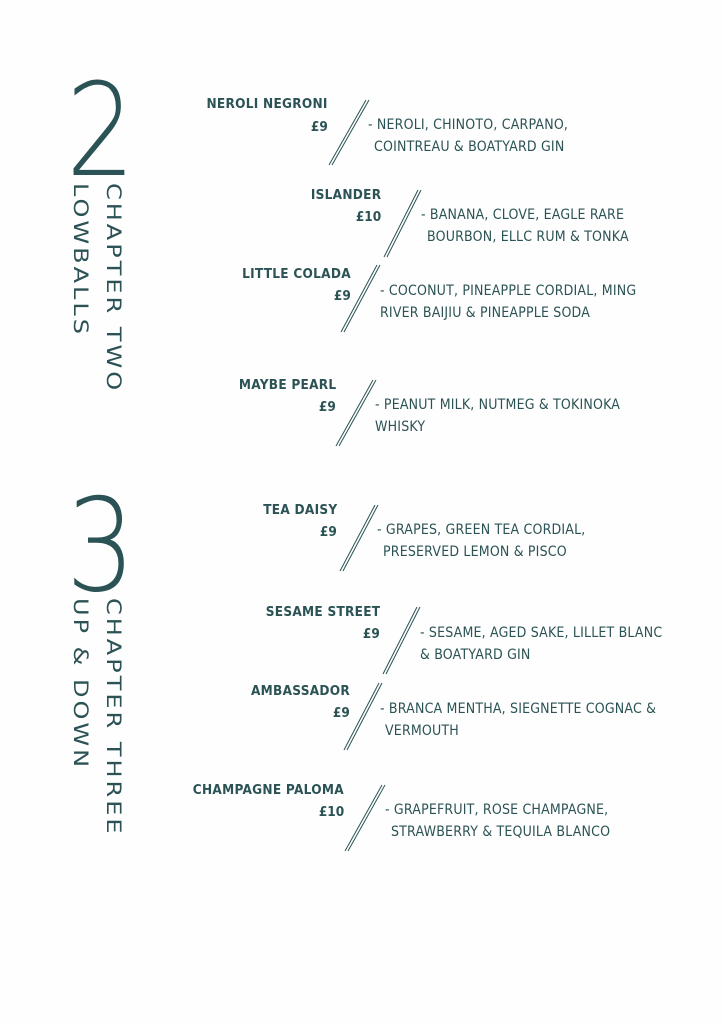 Image resolution: width=722 pixels, height=1024 pixels. Describe the element at coordinates (296, 274) in the screenshot. I see `item-name: LITTLE COLADA` at that location.